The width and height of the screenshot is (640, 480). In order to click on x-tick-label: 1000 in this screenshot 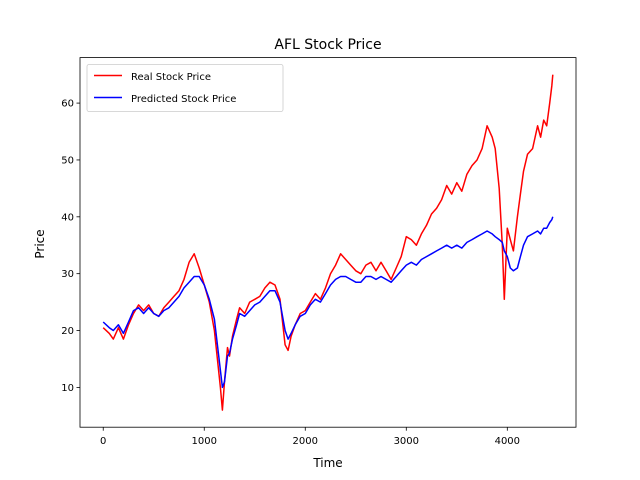, I will do `click(204, 441)`.